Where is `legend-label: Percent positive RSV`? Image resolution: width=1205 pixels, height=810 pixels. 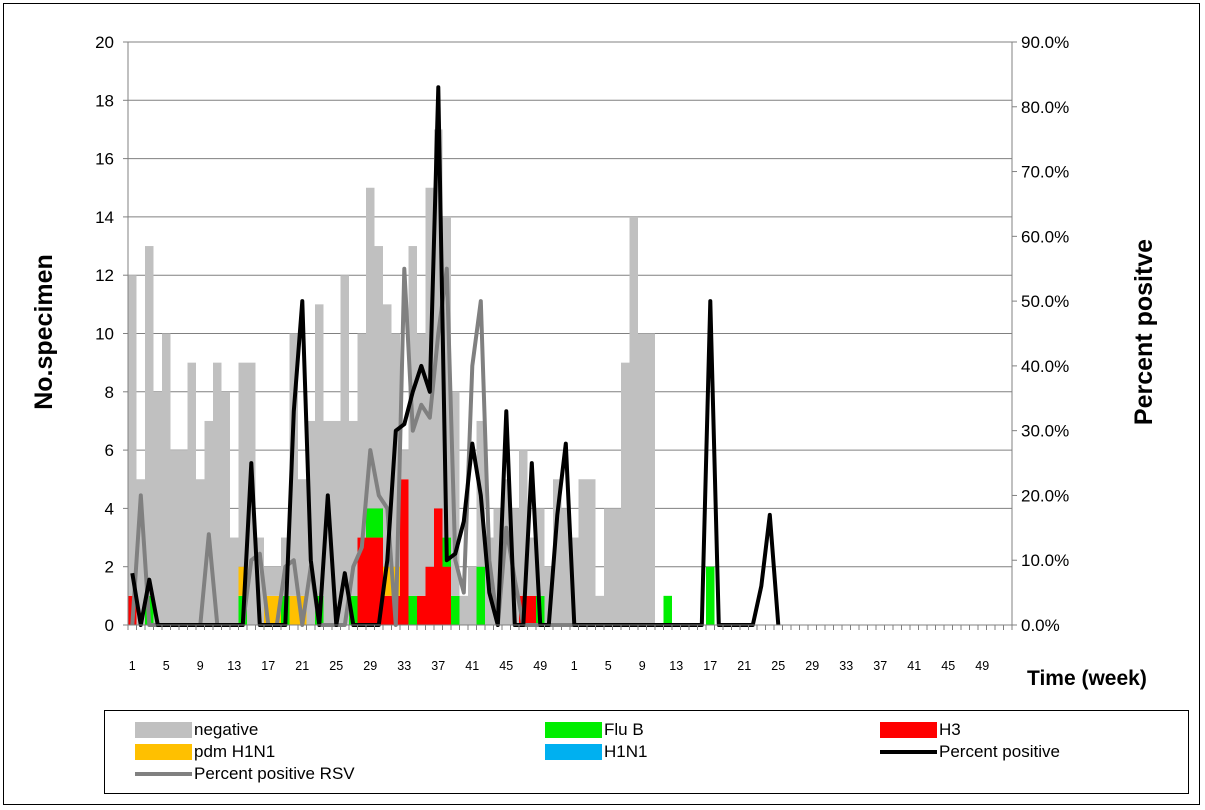 legend-label: Percent positive RSV is located at coordinates (274, 773).